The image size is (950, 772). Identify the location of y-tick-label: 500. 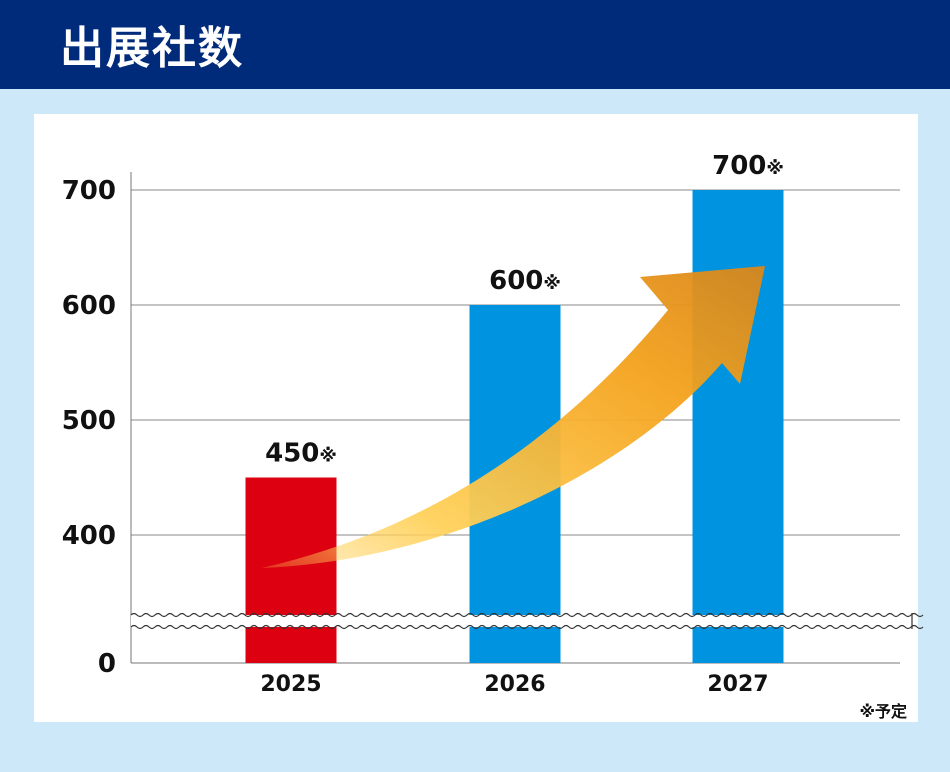
(89, 421).